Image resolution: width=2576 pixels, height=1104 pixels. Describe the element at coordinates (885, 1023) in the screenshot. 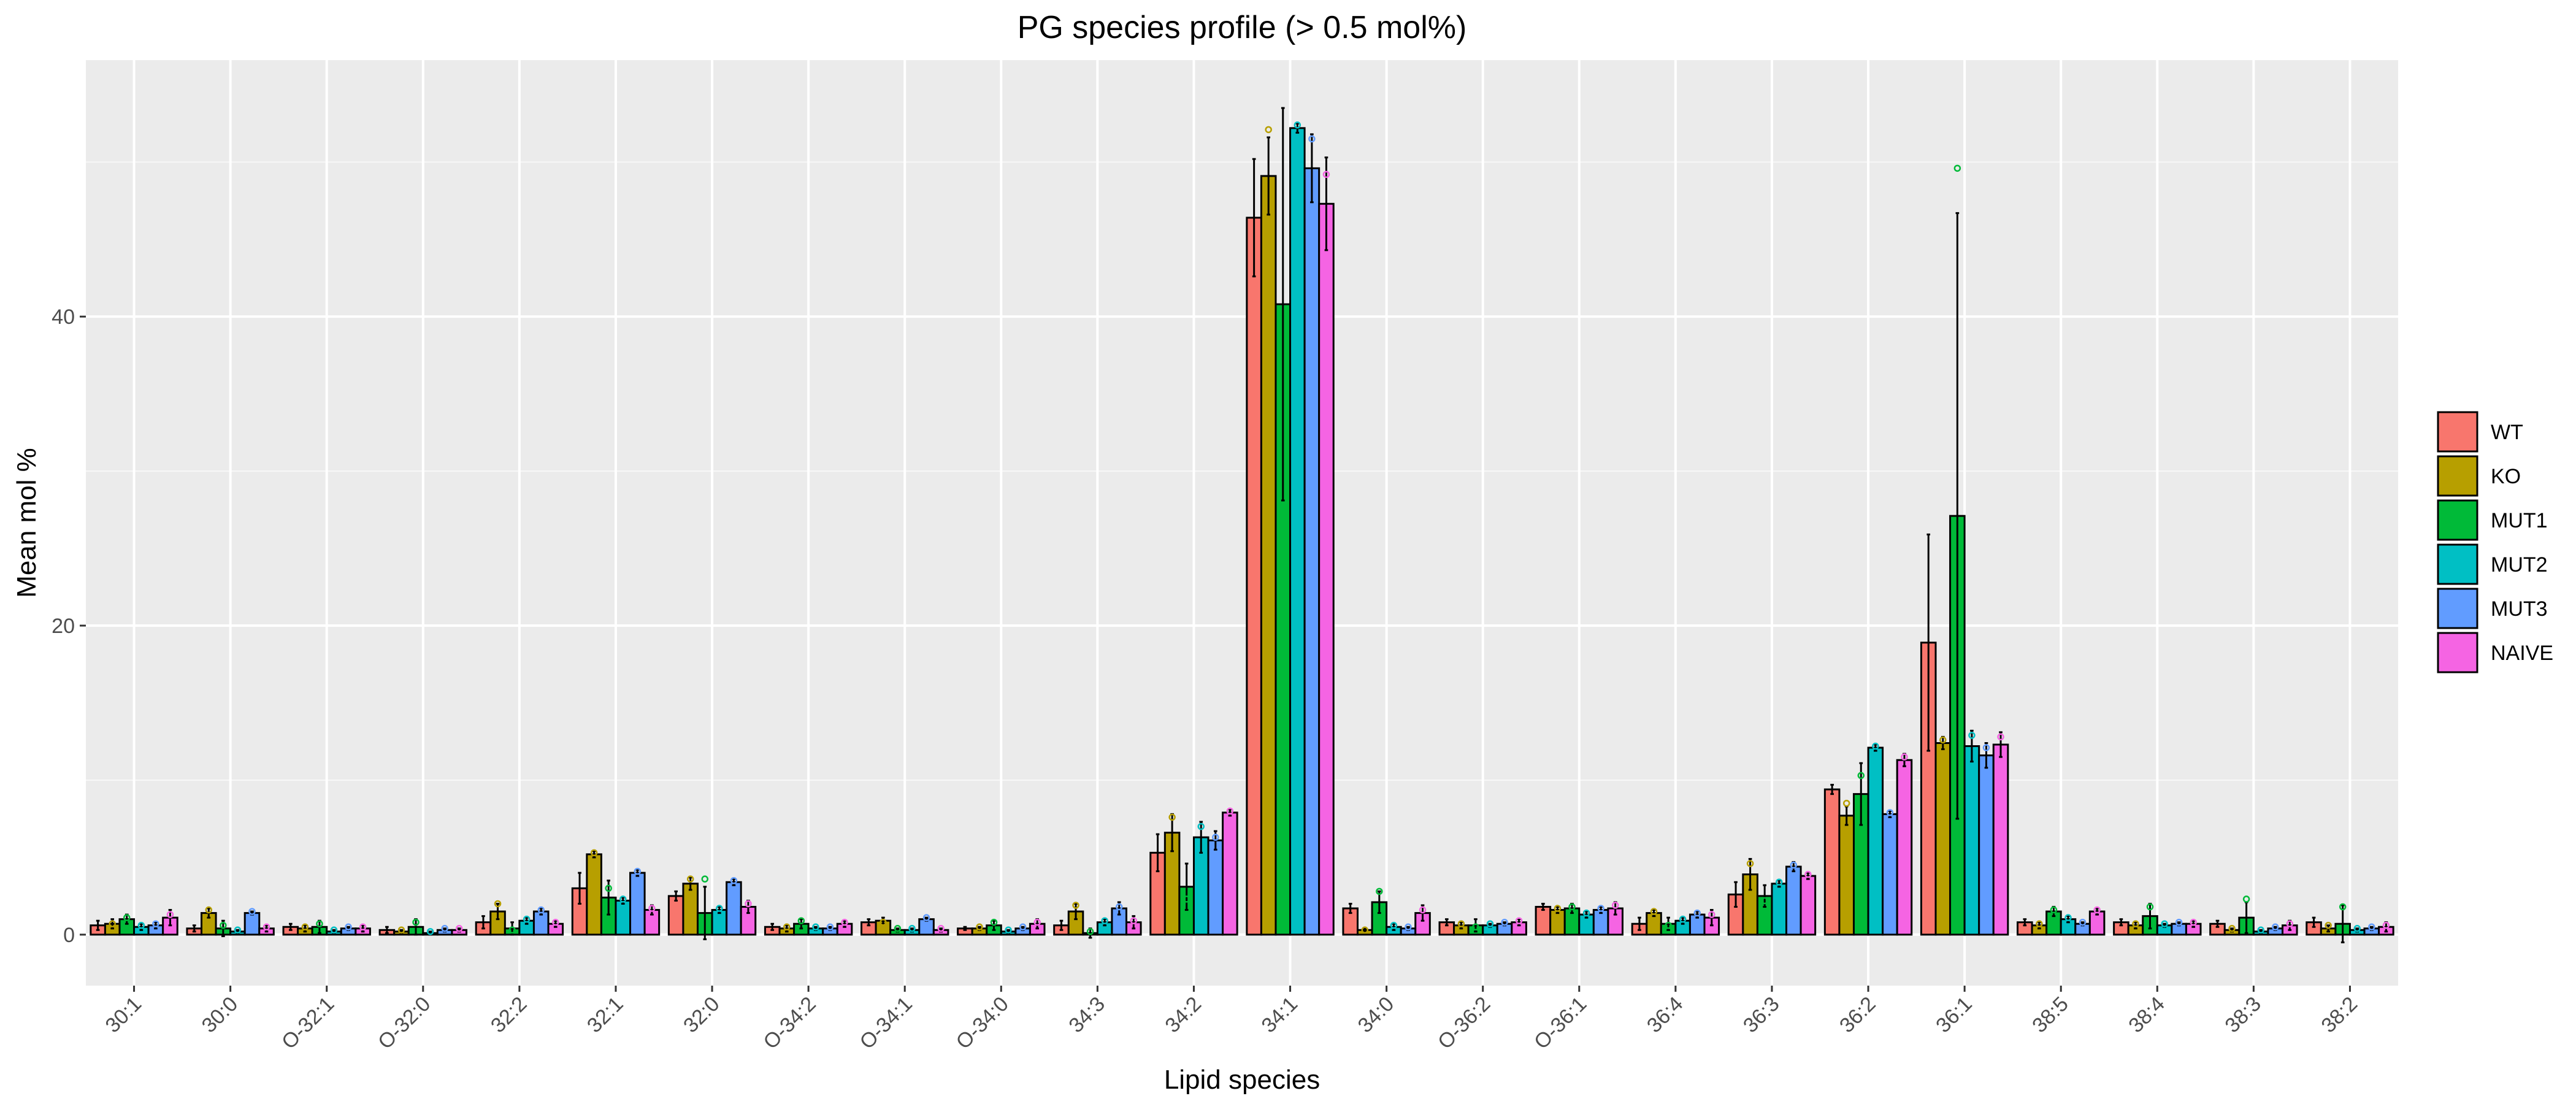

I see `x-tick-label: O-34:1` at that location.